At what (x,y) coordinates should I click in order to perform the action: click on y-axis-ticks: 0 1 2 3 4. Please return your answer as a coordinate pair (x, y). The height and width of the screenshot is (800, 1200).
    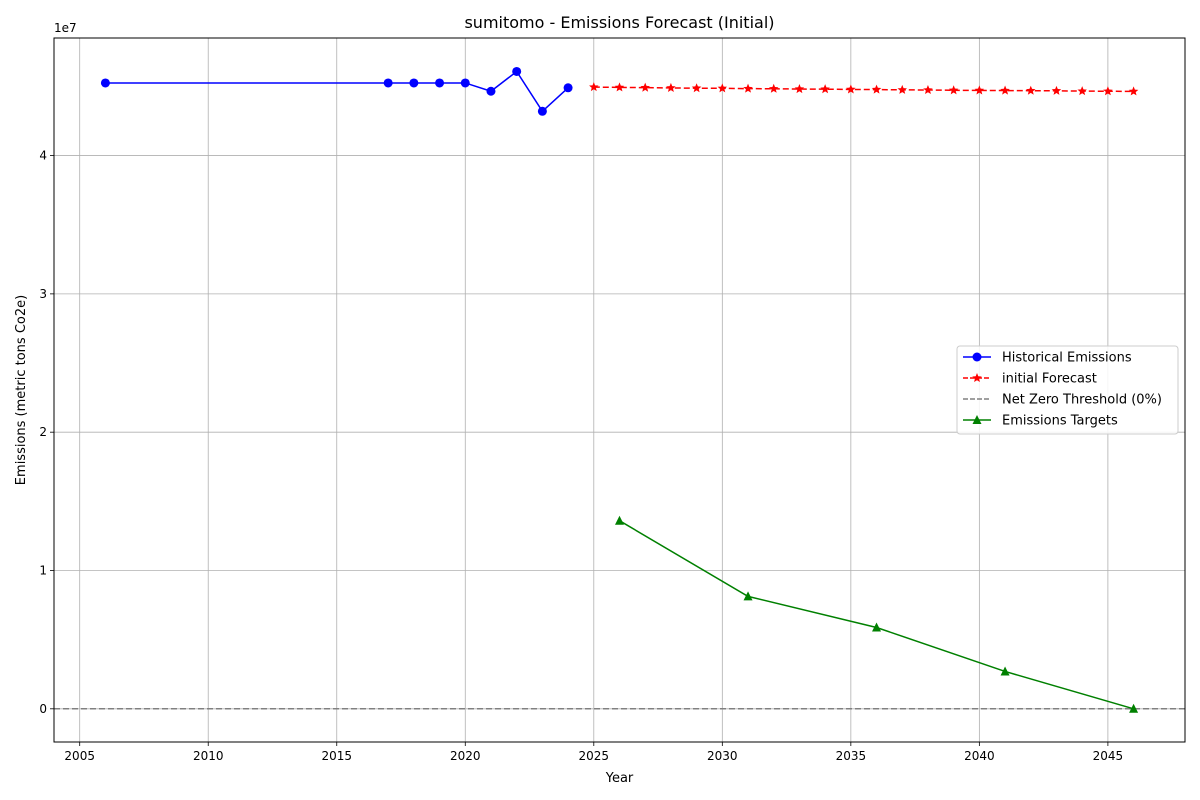
    Looking at the image, I should click on (46, 432).